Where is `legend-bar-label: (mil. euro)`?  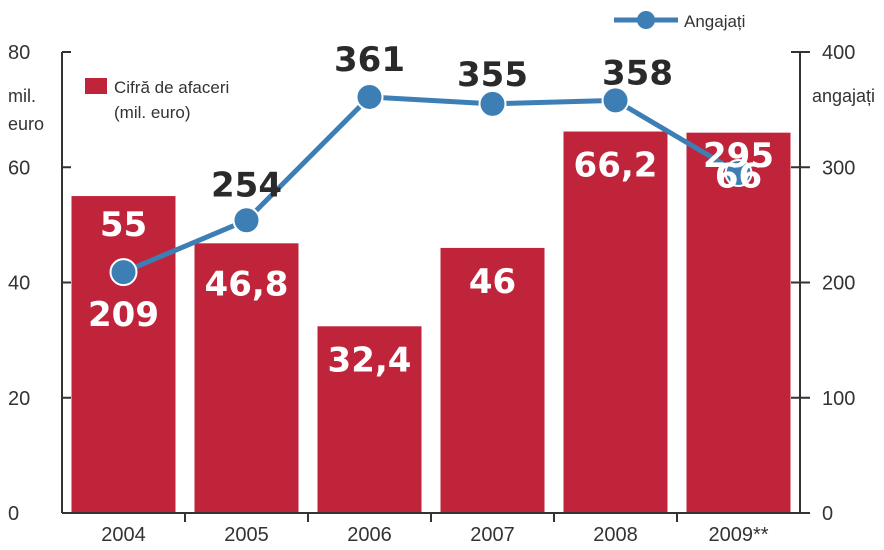 legend-bar-label: (mil. euro) is located at coordinates (152, 112).